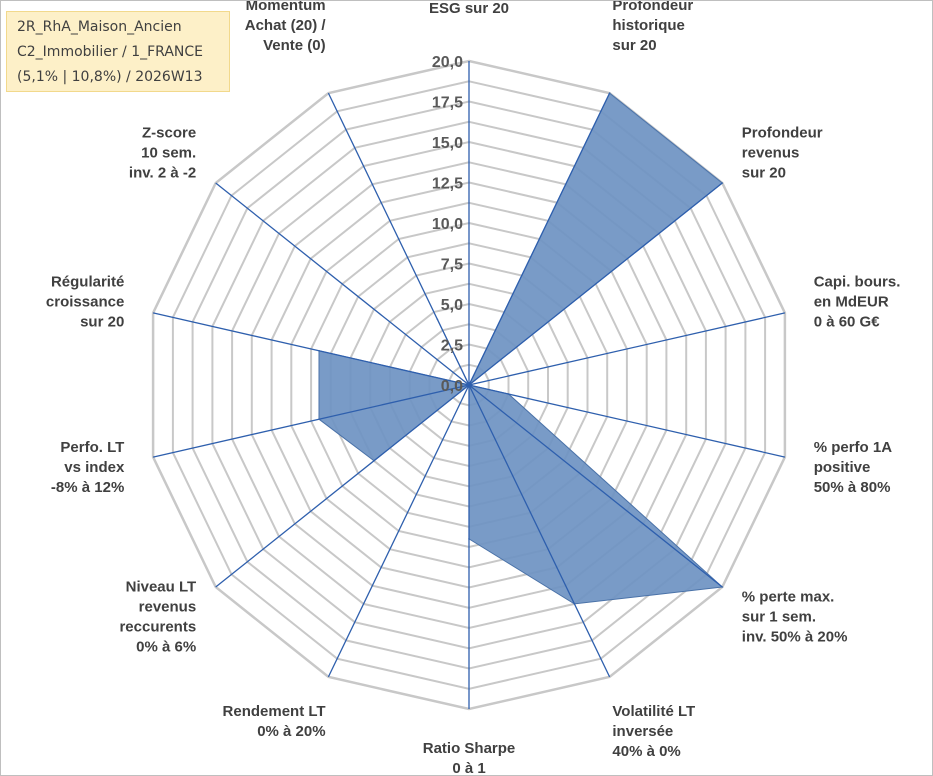  What do you see at coordinates (291, 731) in the screenshot?
I see `axis-label-line: 0% à 20%` at bounding box center [291, 731].